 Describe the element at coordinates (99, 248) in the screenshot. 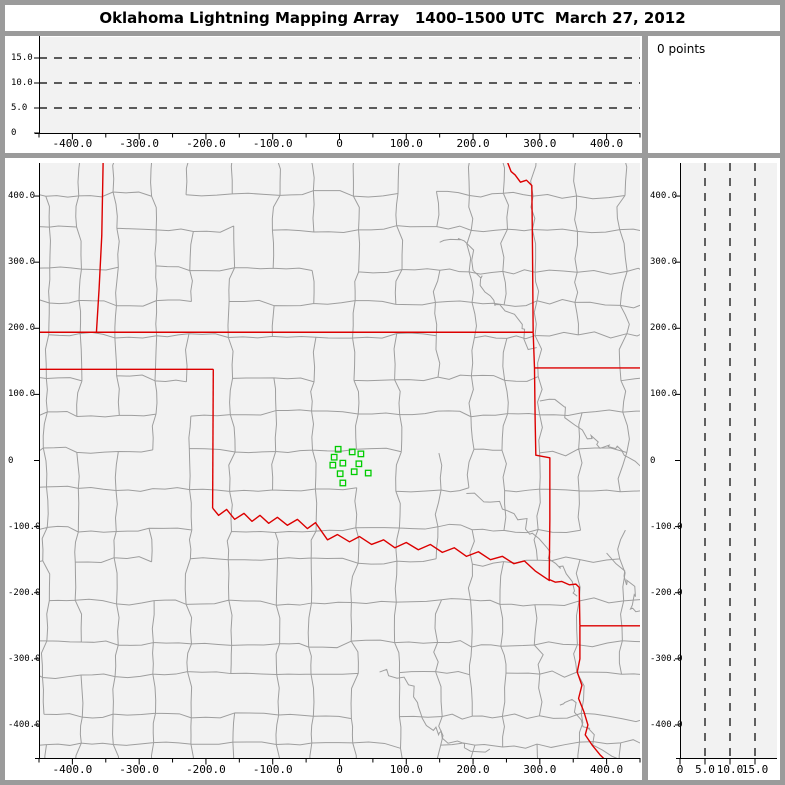

I see `state-border-colorado-kansas` at that location.